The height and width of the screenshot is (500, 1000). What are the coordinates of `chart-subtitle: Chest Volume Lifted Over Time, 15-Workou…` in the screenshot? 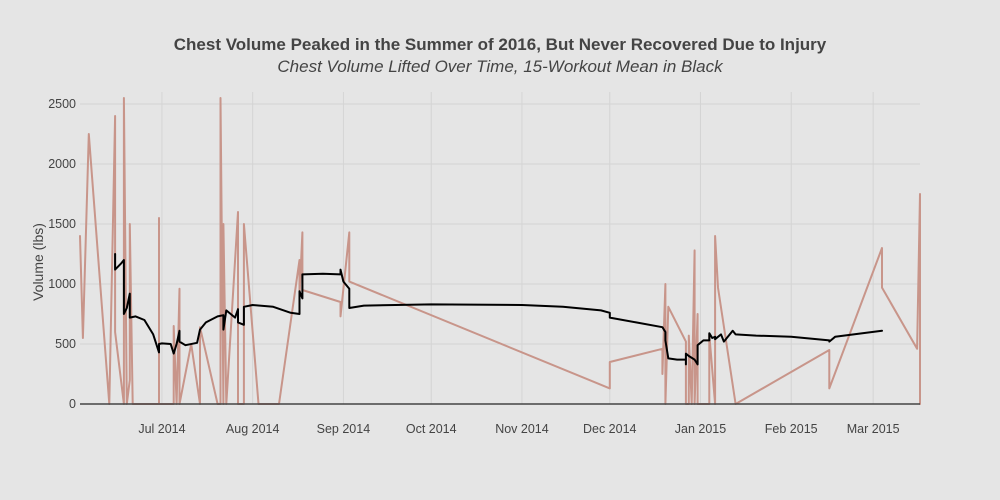 It's located at (500, 66).